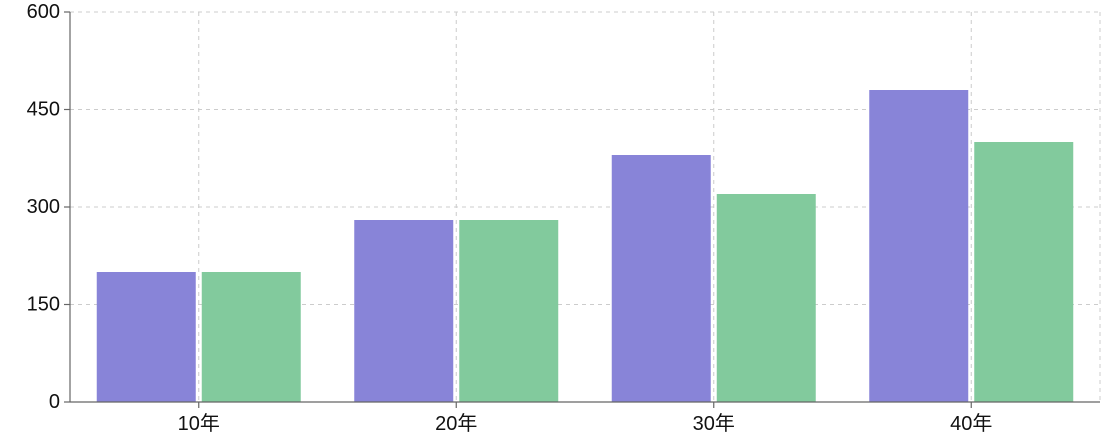 The width and height of the screenshot is (1112, 444). What do you see at coordinates (199, 423) in the screenshot?
I see `x-tick-label: 10年` at bounding box center [199, 423].